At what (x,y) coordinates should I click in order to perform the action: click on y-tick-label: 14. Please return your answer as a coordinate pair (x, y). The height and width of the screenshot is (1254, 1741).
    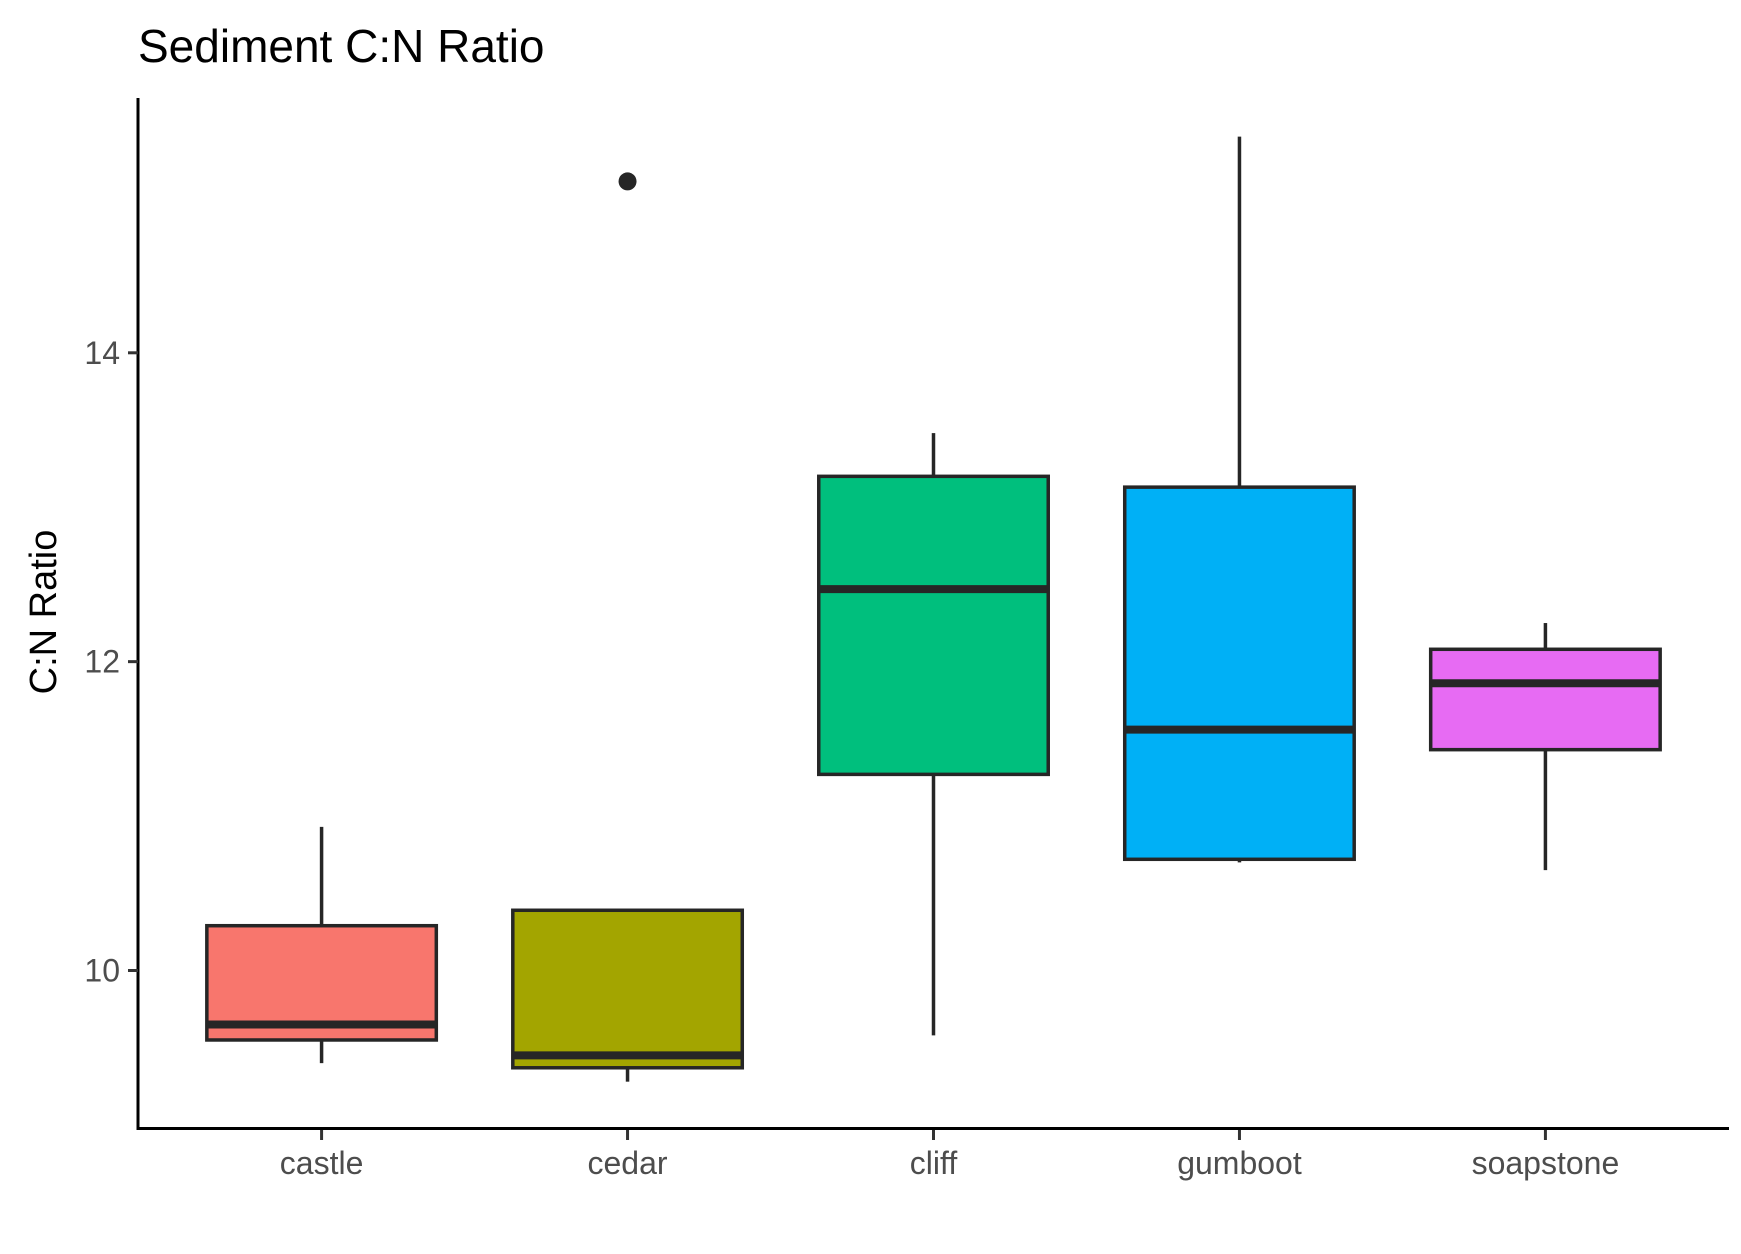
    Looking at the image, I should click on (102, 353).